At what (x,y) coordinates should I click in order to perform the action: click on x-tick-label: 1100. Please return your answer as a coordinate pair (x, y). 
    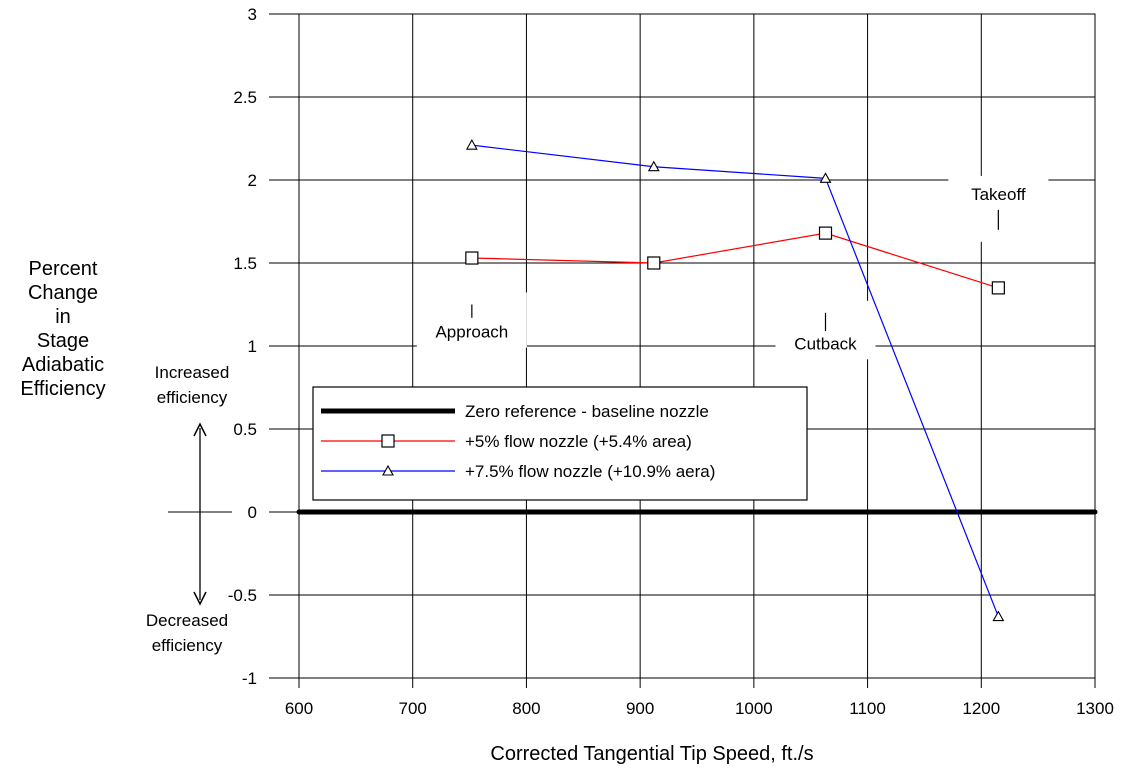
    Looking at the image, I should click on (867, 708).